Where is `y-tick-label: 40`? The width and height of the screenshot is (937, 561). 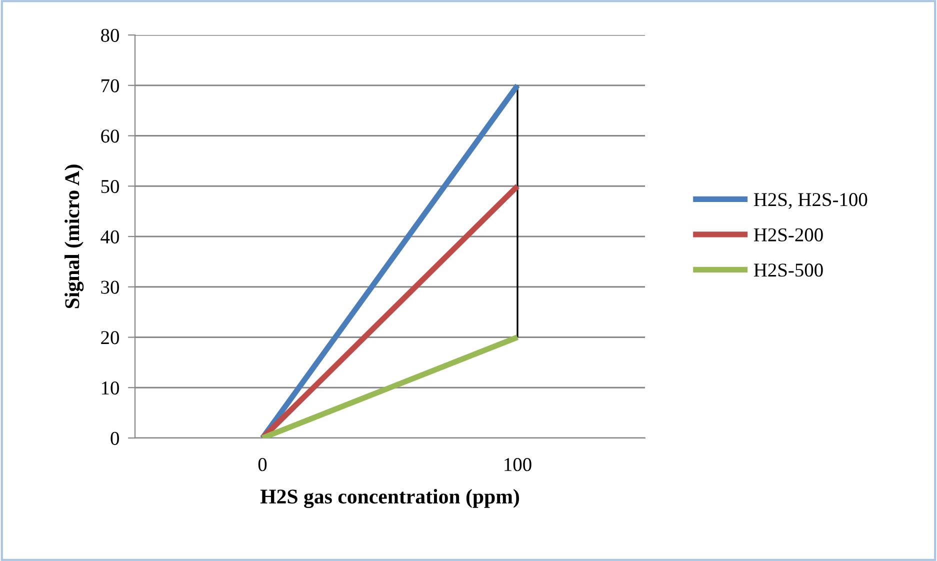
y-tick-label: 40 is located at coordinates (109, 237).